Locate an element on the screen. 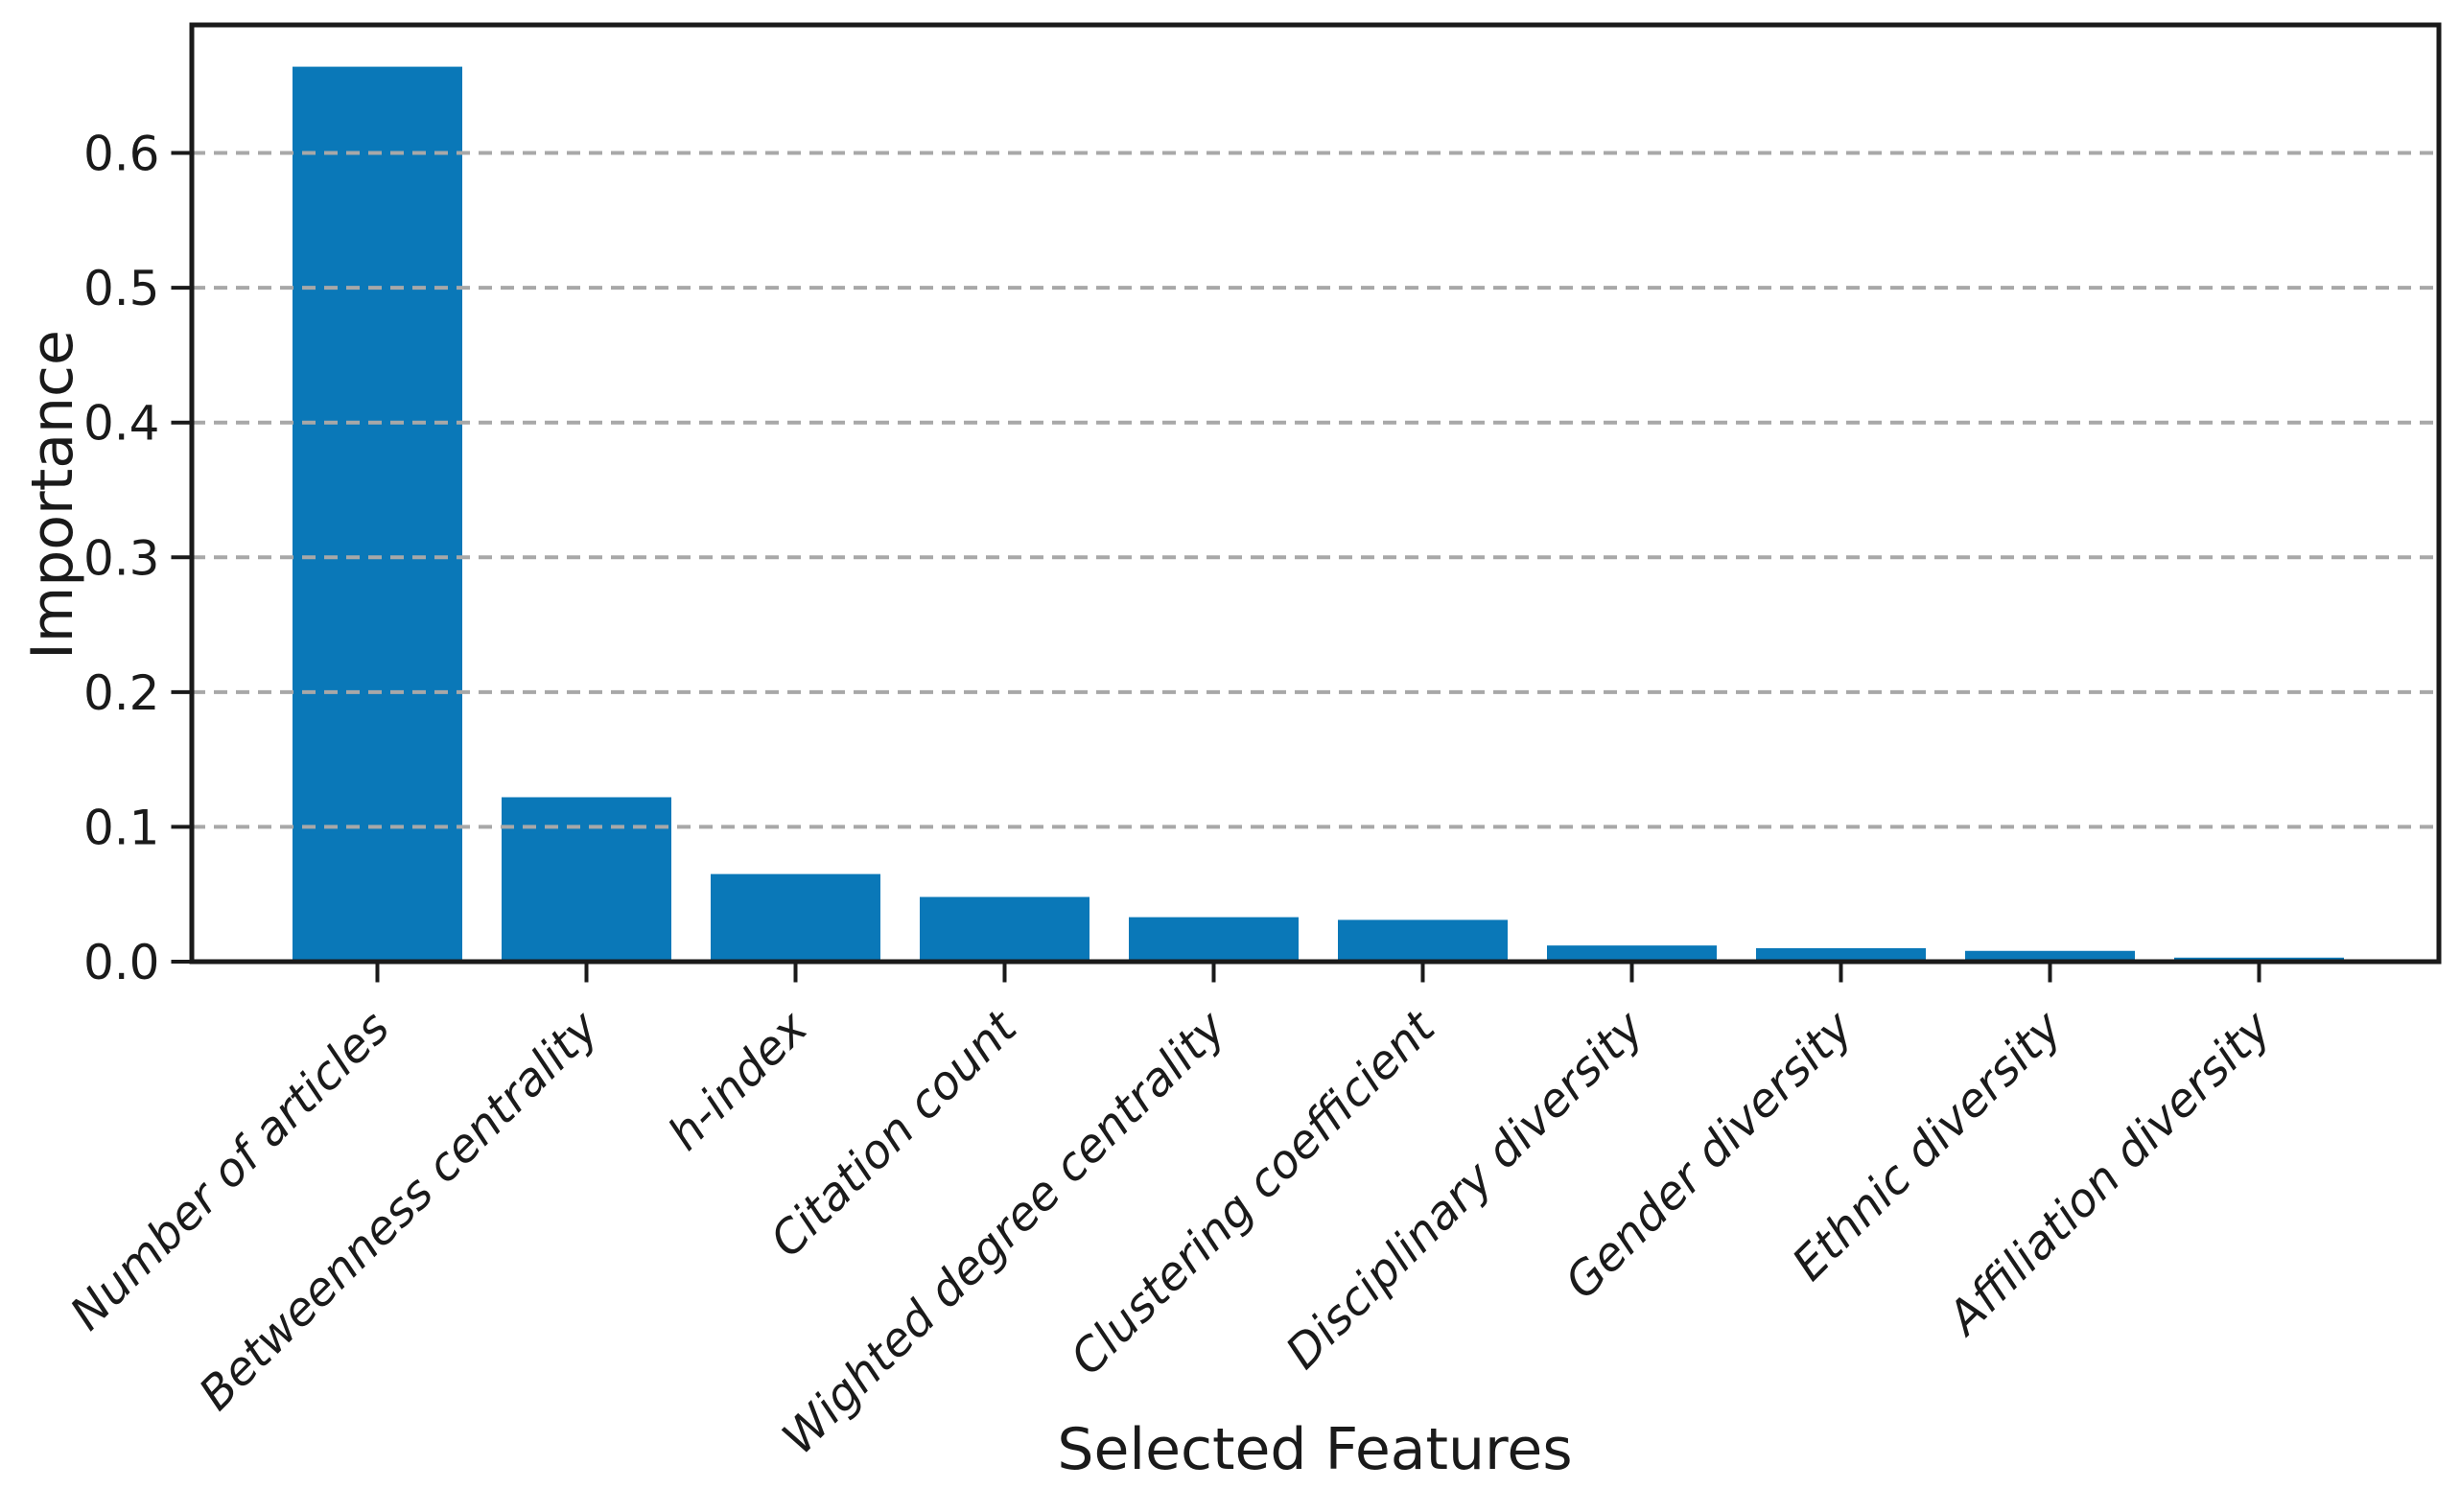  x-axis-label: Selected Features is located at coordinates (1315, 1449).